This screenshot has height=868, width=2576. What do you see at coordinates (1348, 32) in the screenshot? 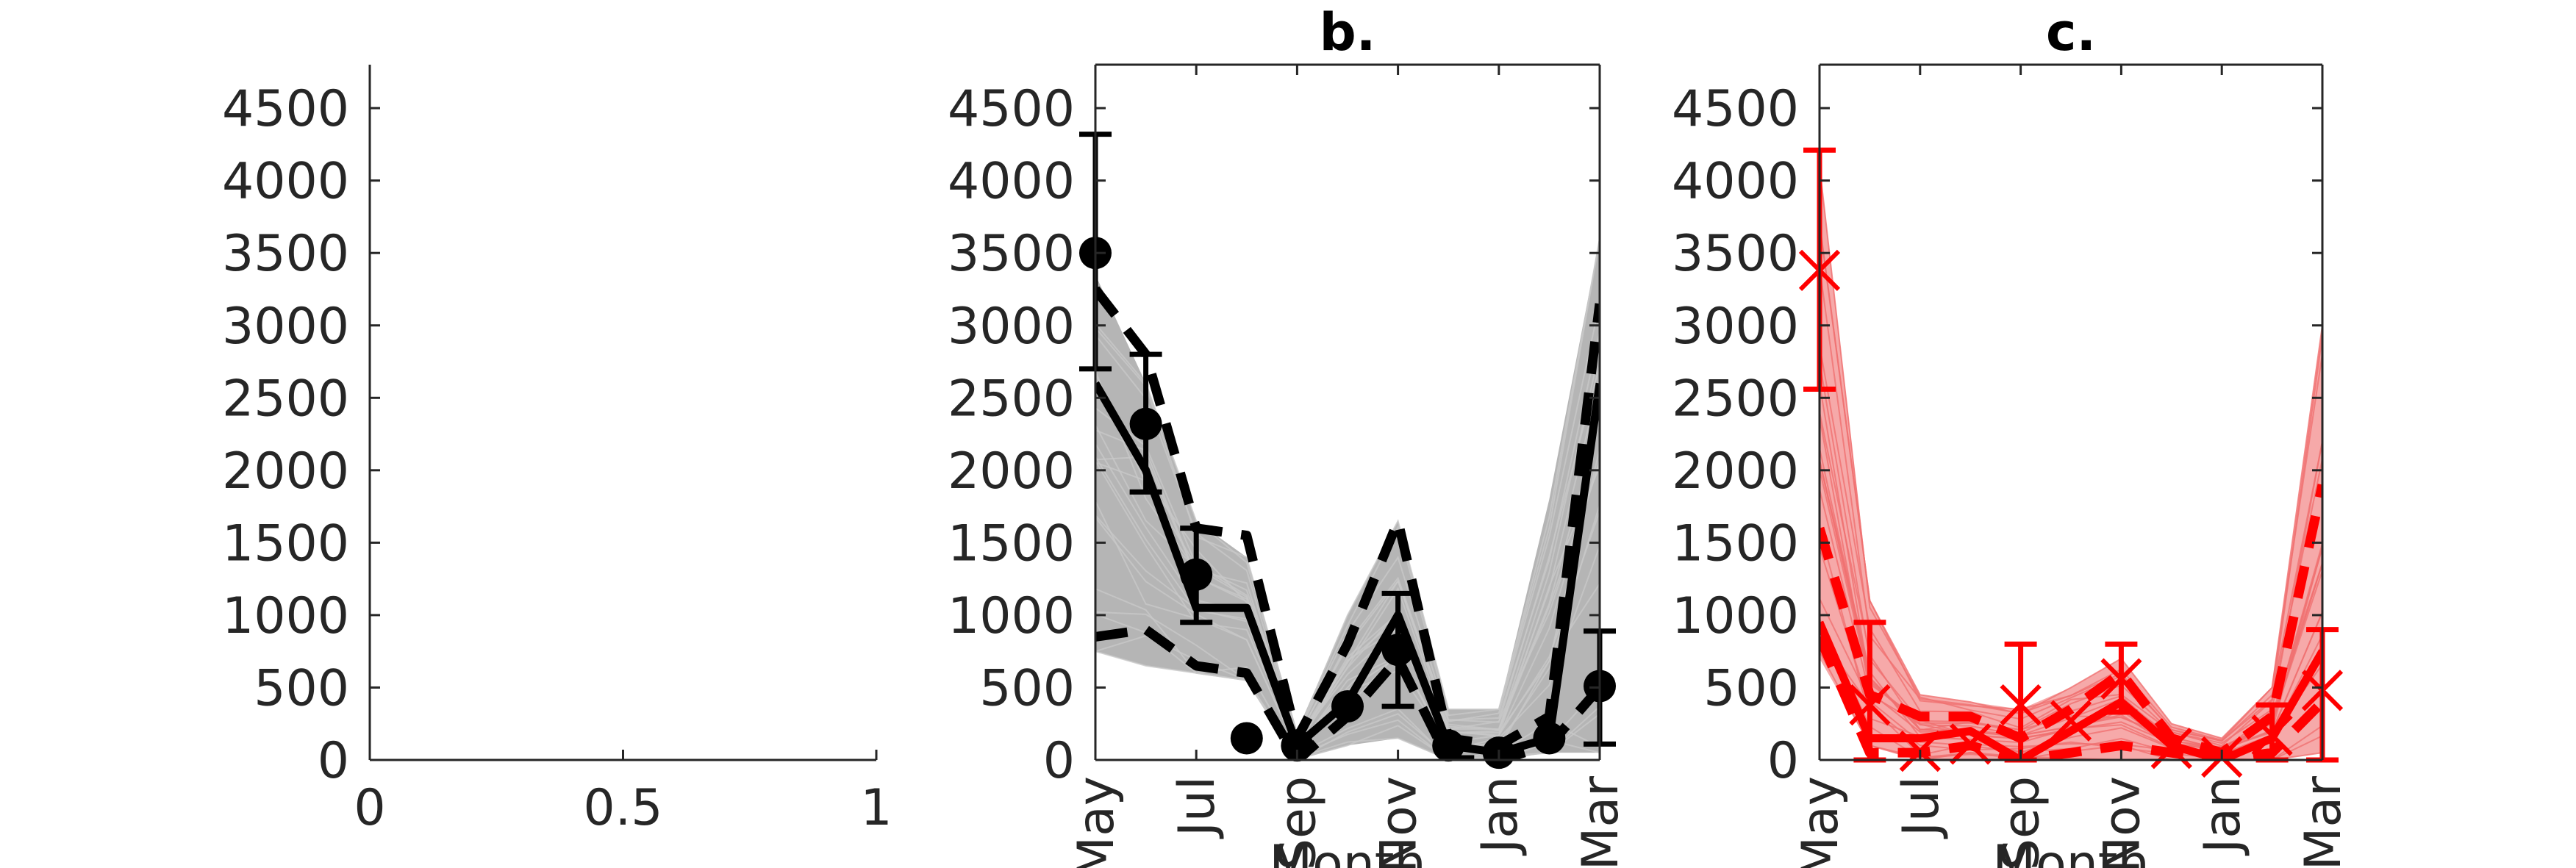
I see `panel-title: b.` at bounding box center [1348, 32].